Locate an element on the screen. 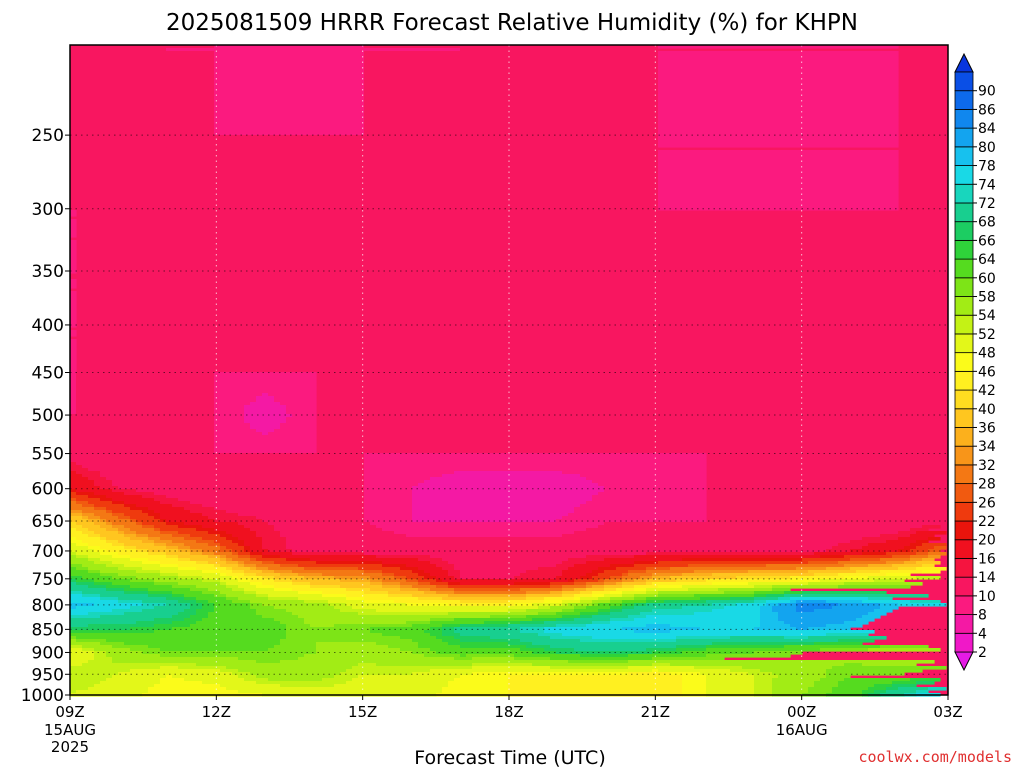 Image resolution: width=1024 pixels, height=768 pixels. y-tick-label: 850 is located at coordinates (48, 630).